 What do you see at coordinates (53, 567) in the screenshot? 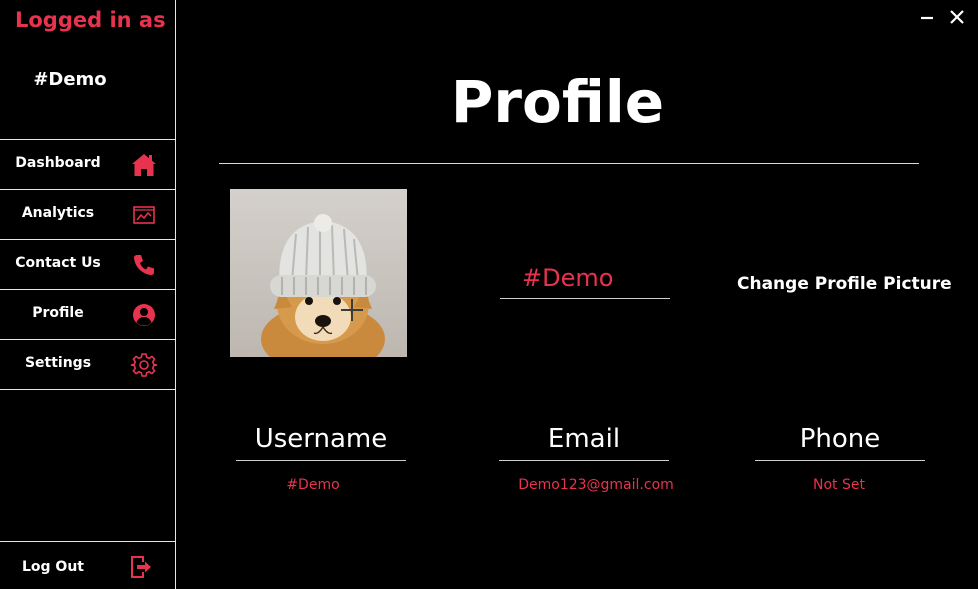
I see `logout-label: Log Out` at bounding box center [53, 567].